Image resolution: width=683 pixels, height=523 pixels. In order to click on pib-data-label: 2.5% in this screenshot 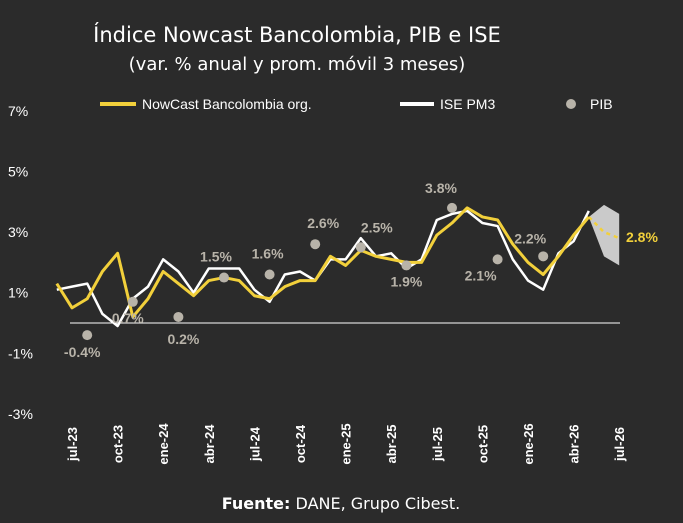, I will do `click(377, 227)`.